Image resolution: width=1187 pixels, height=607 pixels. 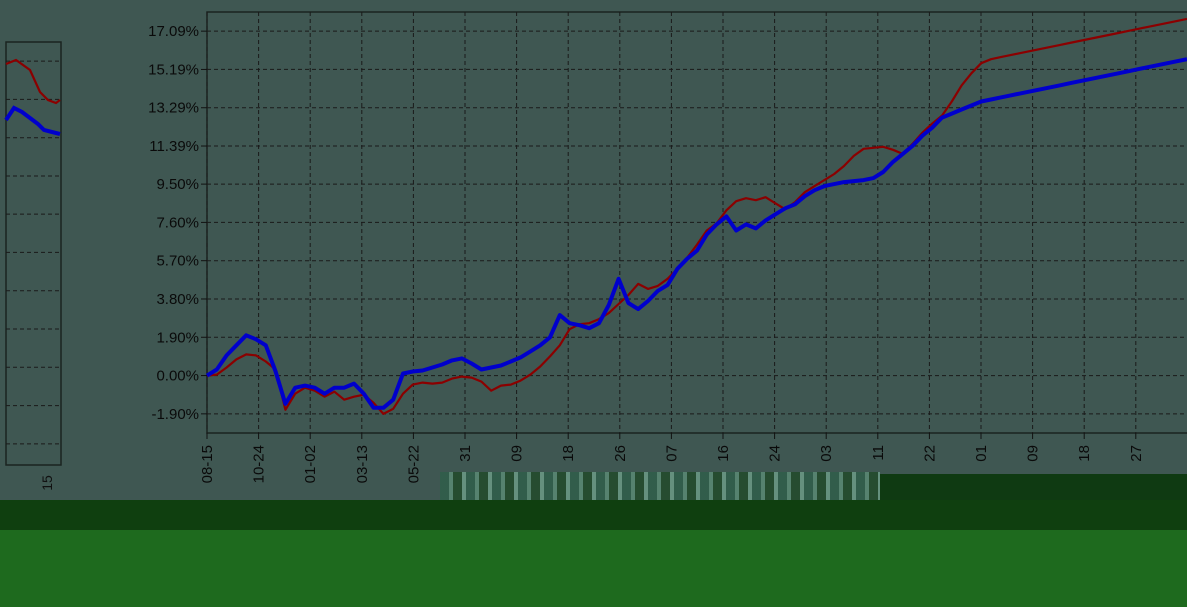 I want to click on left-grid, so click(x=33, y=252).